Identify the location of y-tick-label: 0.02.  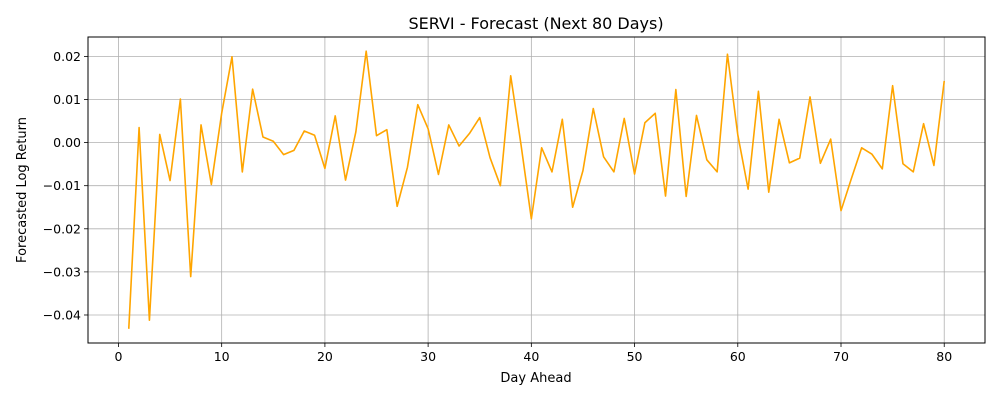
(67, 56).